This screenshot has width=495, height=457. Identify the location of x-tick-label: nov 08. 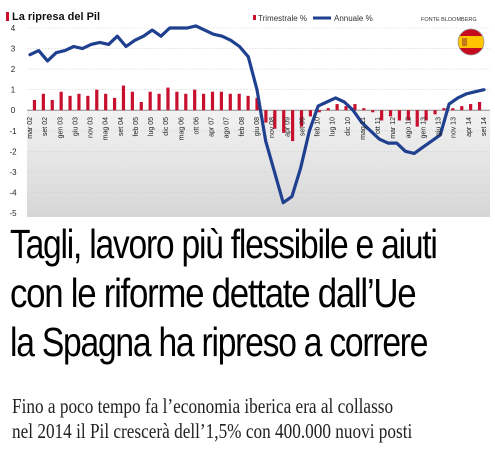
(272, 127).